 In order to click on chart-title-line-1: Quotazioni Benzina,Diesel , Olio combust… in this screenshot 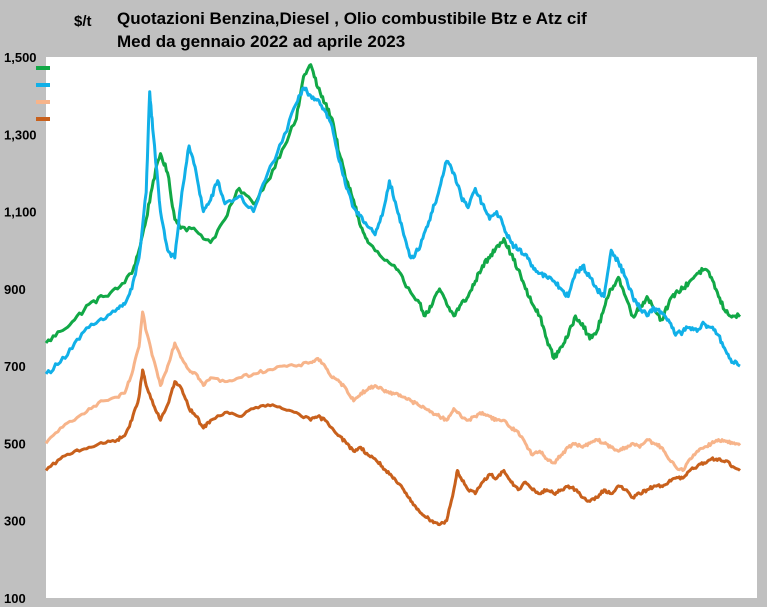, I will do `click(352, 18)`.